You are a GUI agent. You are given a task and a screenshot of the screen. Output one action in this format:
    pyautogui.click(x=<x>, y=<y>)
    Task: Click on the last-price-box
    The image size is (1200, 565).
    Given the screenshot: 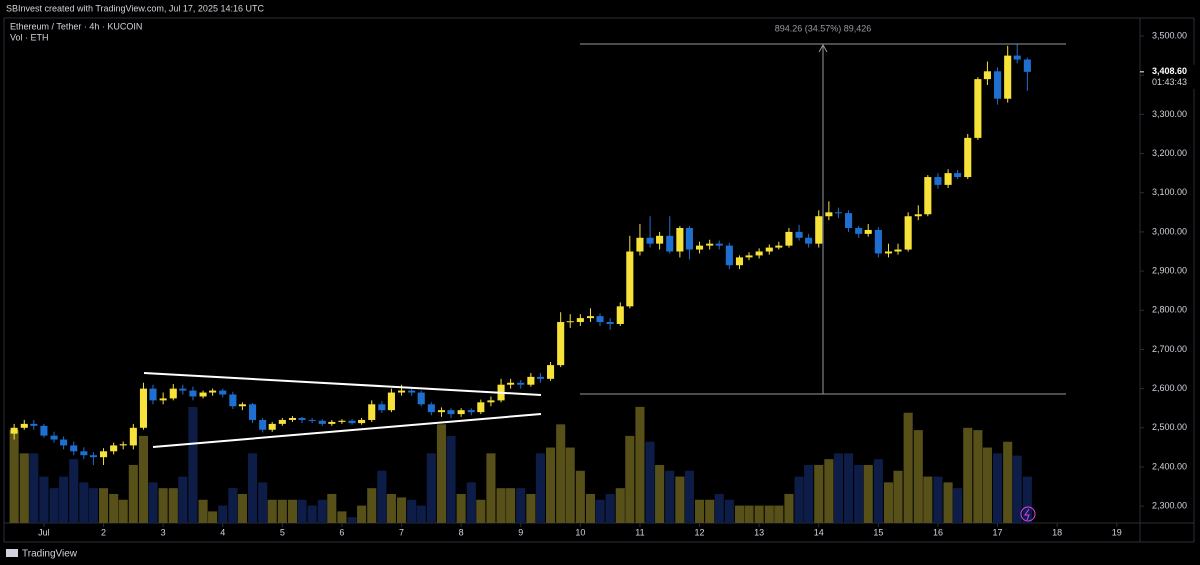 What is the action you would take?
    pyautogui.click(x=1172, y=76)
    